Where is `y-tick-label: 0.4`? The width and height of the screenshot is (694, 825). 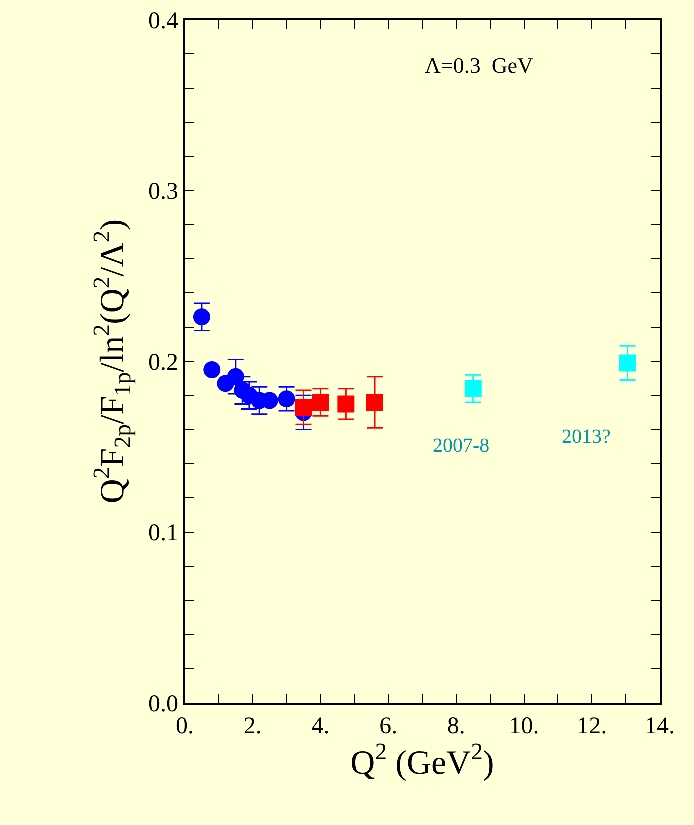 y-tick-label: 0.4 is located at coordinates (163, 21).